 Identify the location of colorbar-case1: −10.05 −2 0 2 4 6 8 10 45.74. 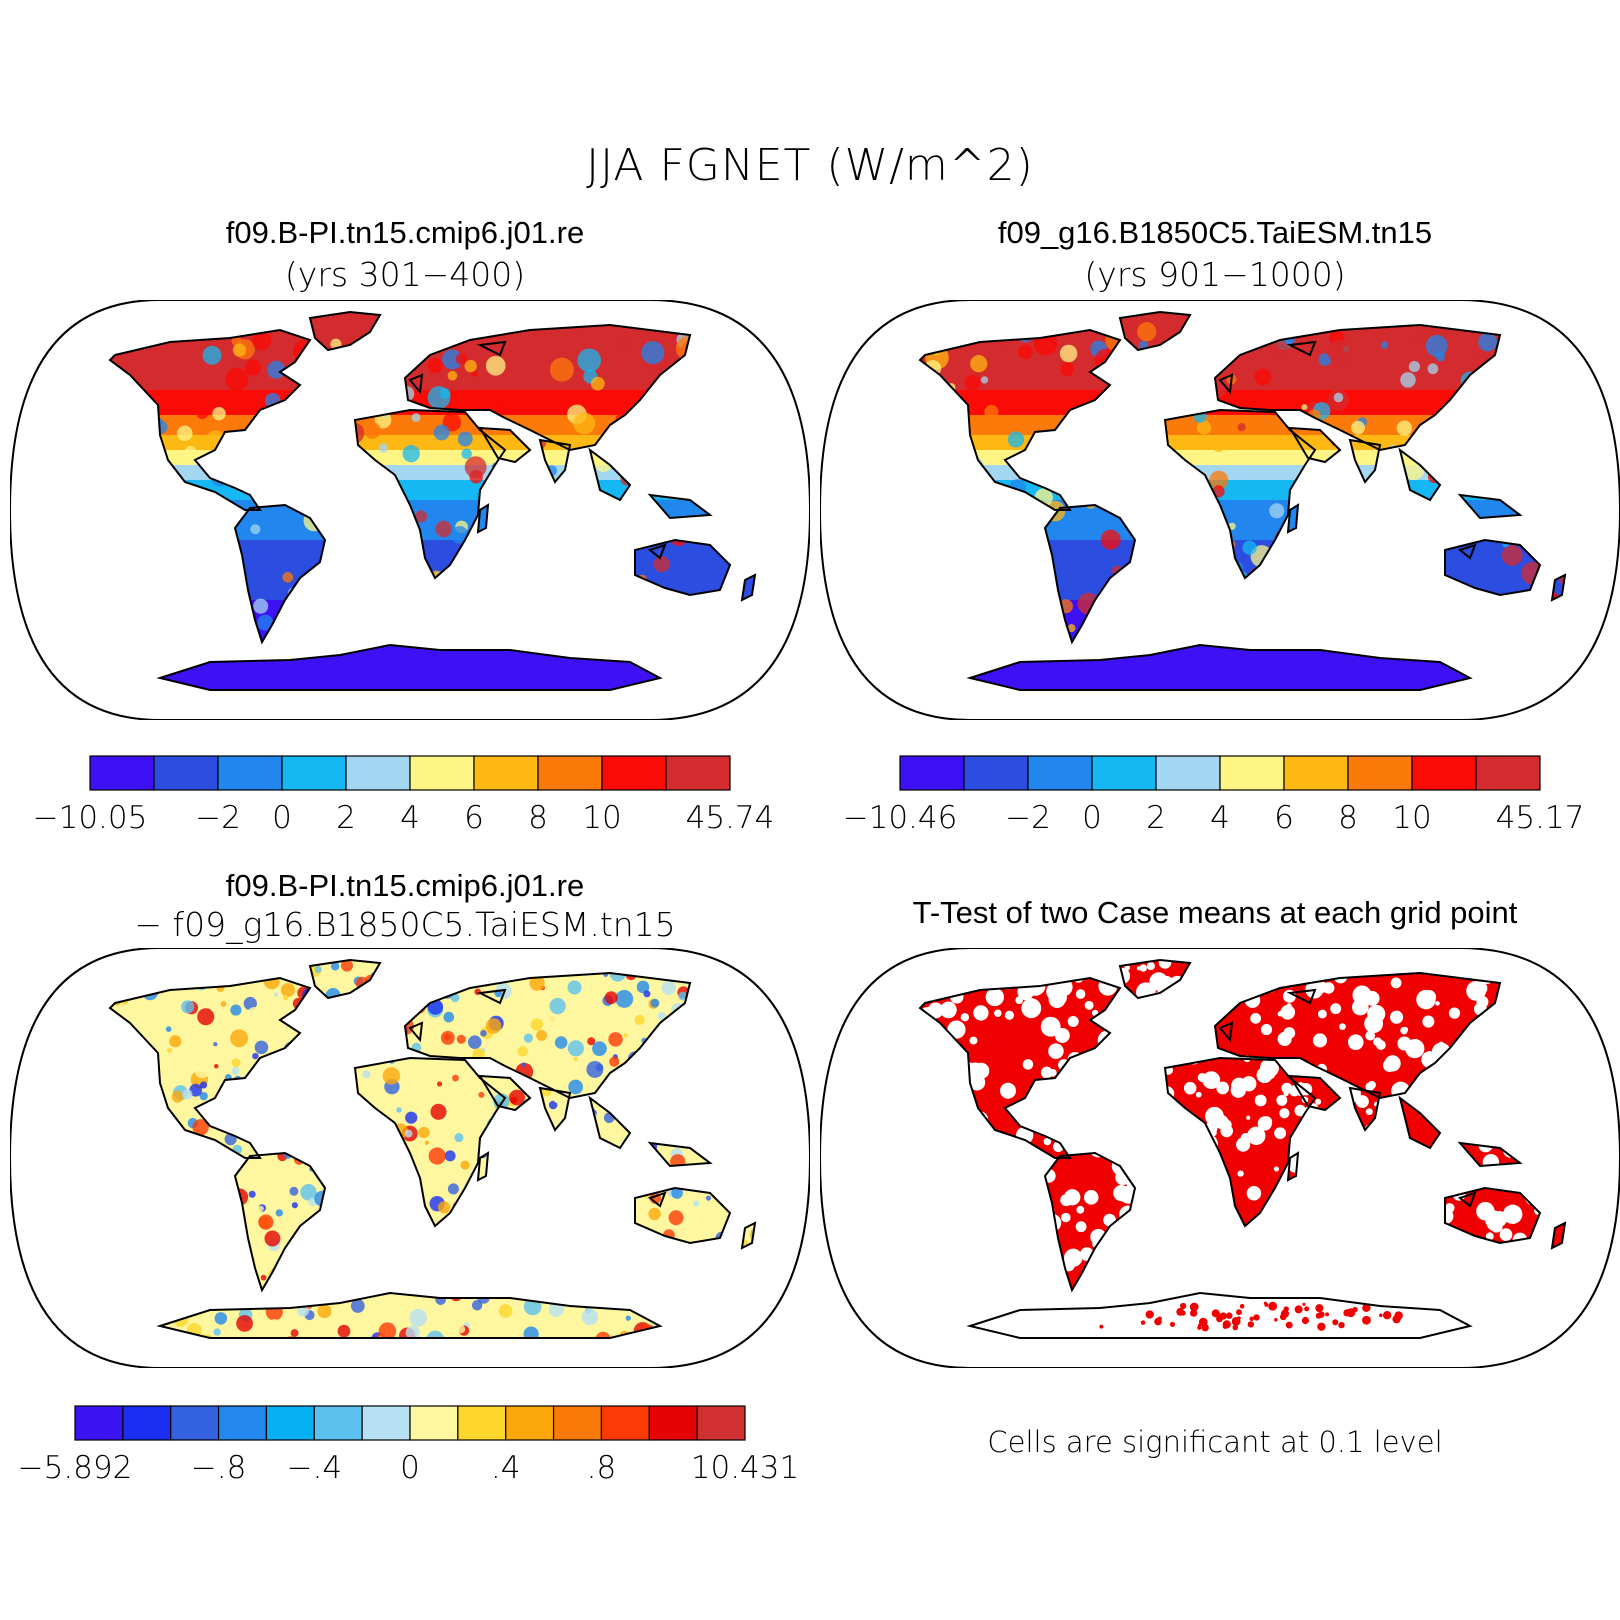
(404, 795).